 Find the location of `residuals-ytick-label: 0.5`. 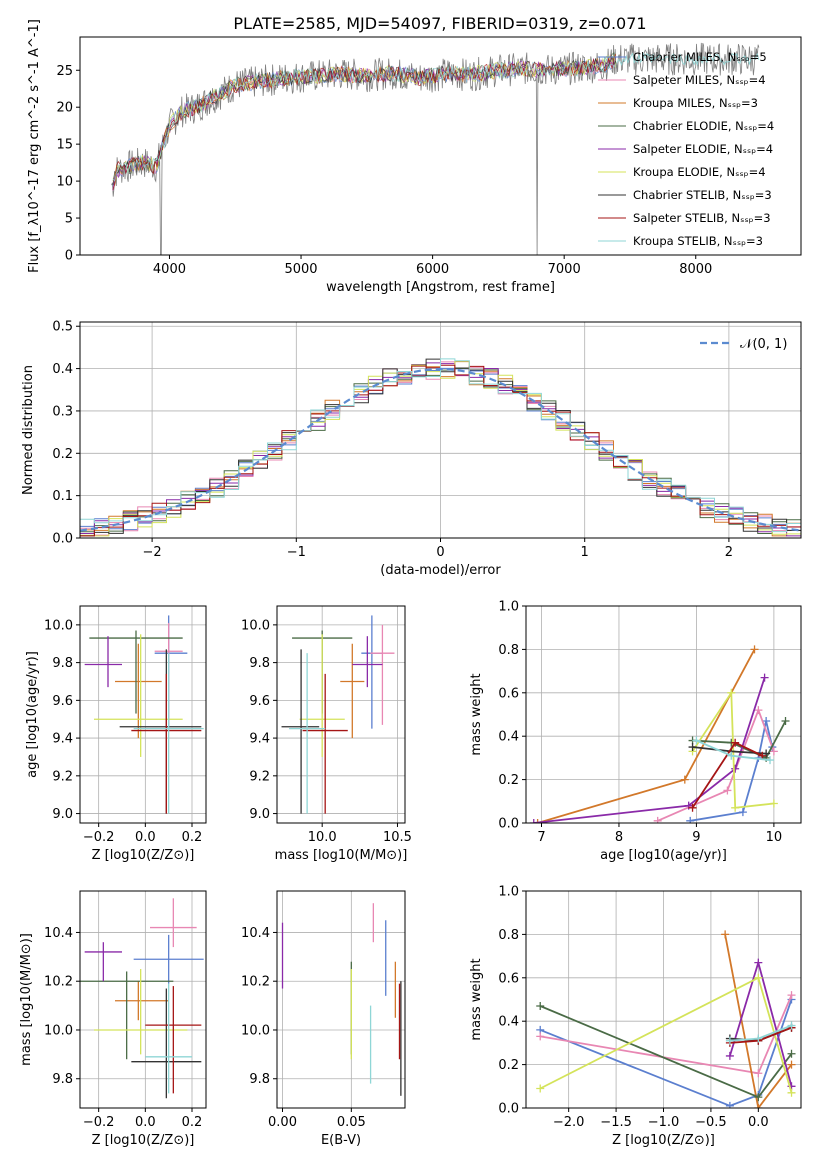

residuals-ytick-label: 0.5 is located at coordinates (62, 327).